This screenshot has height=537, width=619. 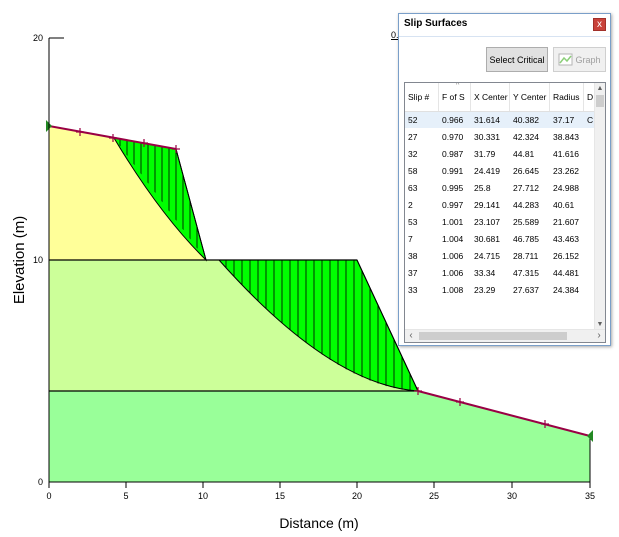 I want to click on table-cell: 29.141, so click(x=487, y=205).